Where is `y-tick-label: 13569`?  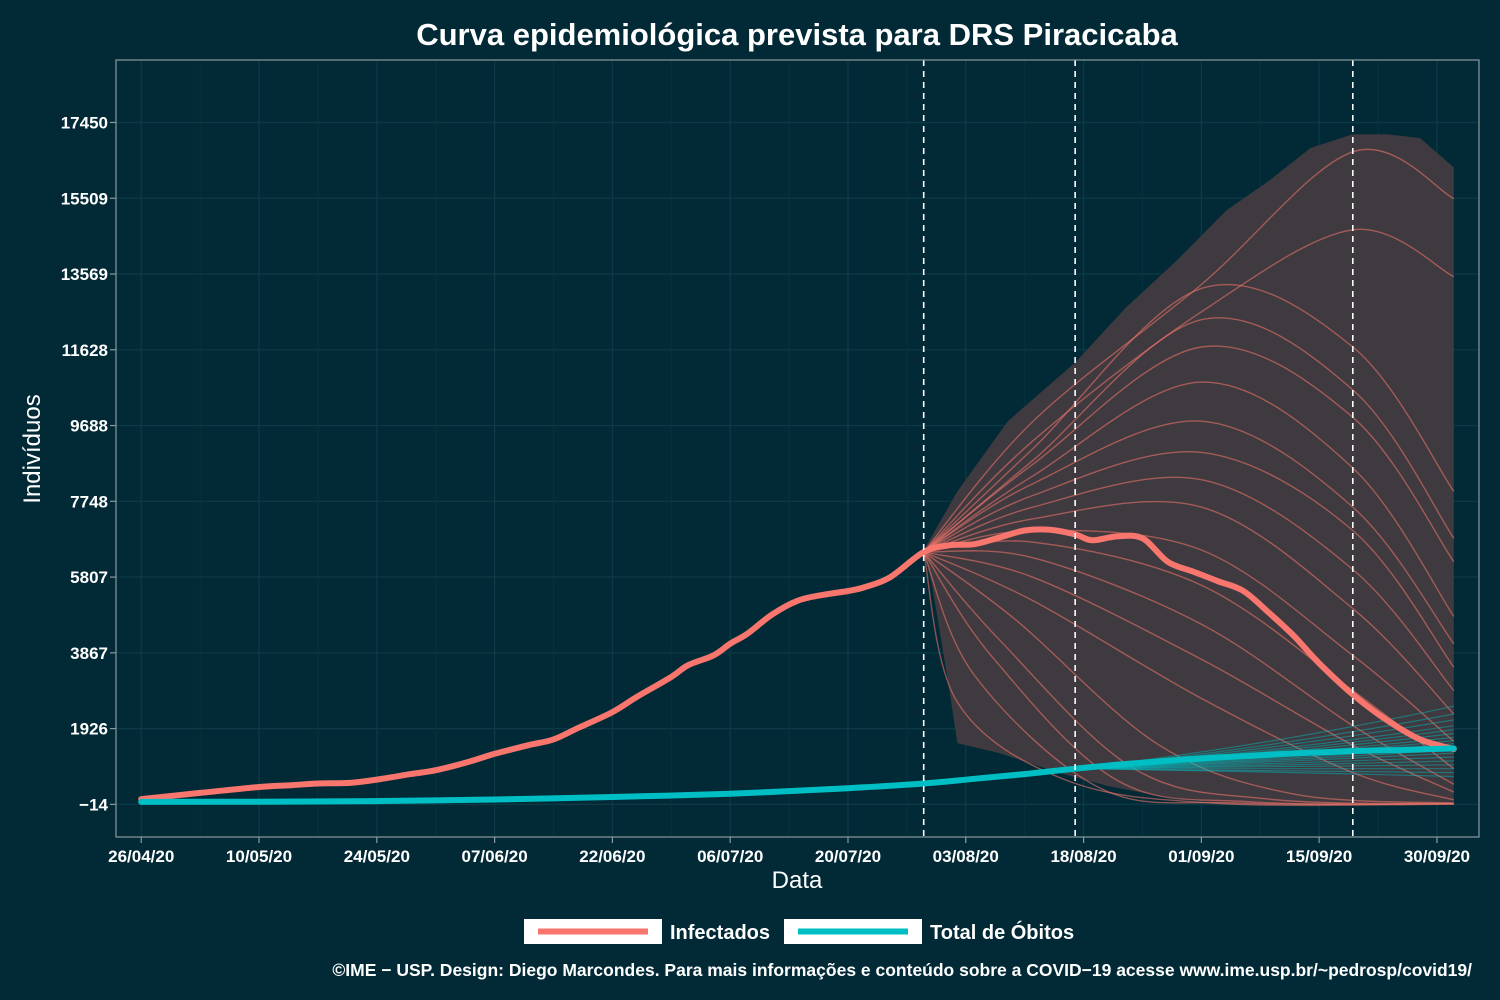 y-tick-label: 13569 is located at coordinates (84, 274).